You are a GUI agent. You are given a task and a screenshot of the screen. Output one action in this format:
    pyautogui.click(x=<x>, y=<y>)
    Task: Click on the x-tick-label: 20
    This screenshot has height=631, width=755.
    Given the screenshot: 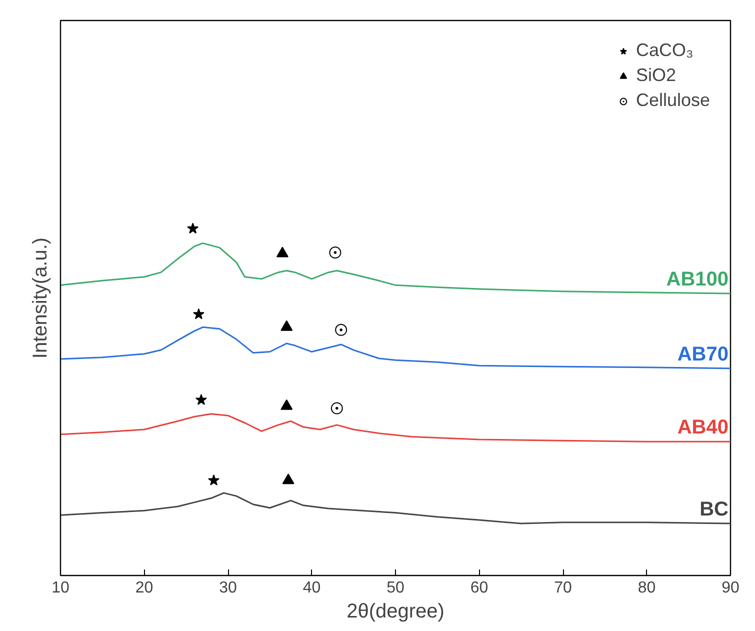 What is the action you would take?
    pyautogui.click(x=144, y=588)
    